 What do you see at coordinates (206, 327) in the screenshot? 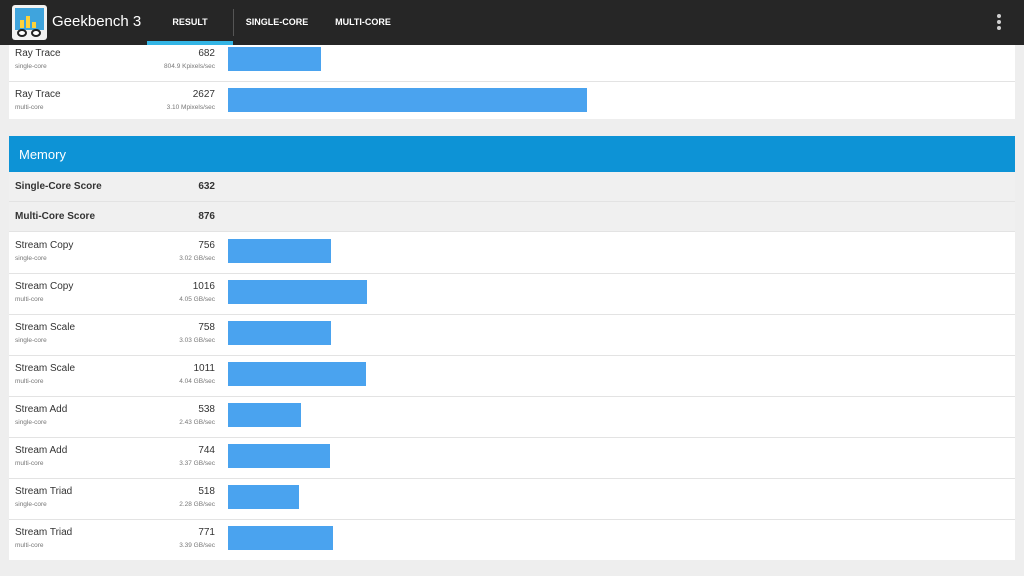
I see `row-score: 758` at bounding box center [206, 327].